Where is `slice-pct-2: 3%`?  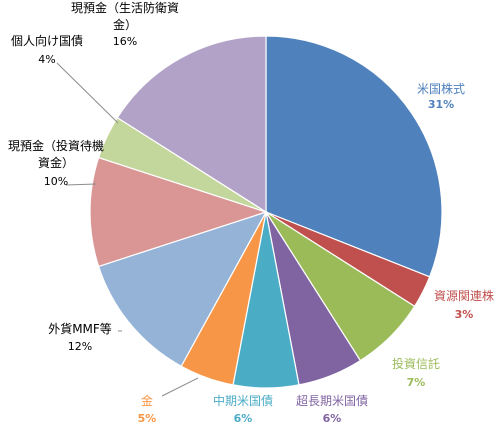
slice-pct-2: 3% is located at coordinates (464, 314).